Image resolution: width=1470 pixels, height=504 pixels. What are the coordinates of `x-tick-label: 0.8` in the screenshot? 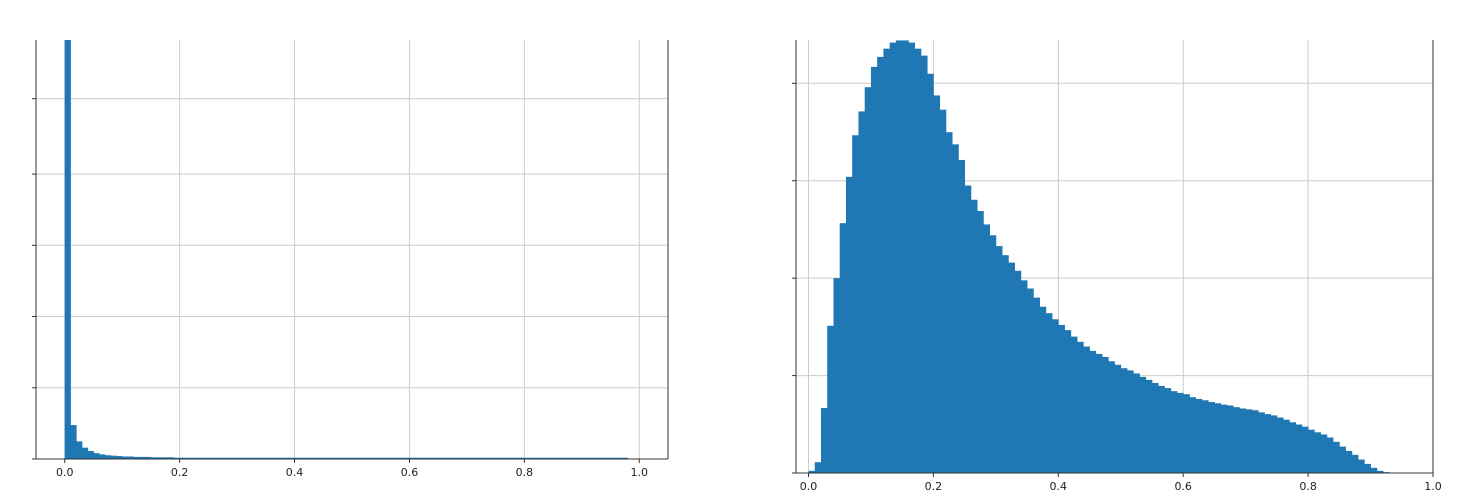 It's located at (1308, 486).